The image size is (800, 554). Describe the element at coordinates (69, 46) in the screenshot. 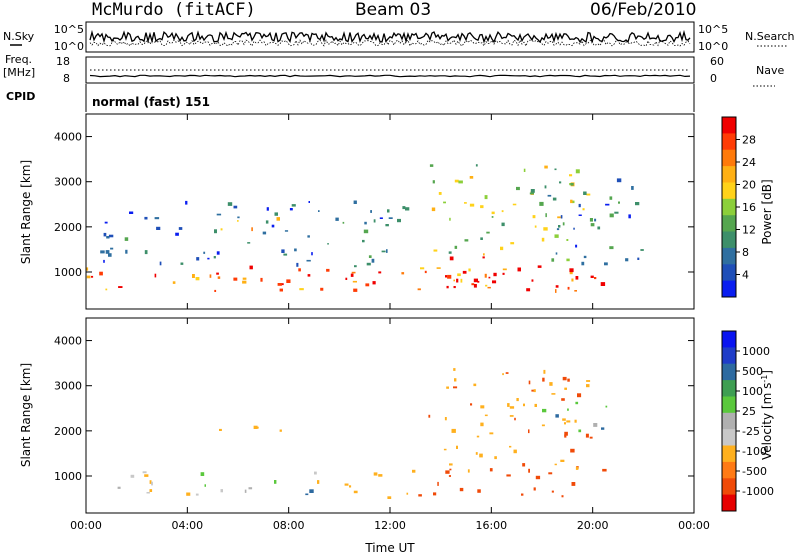

I see `noise-tick-left-bottom: 10^0` at that location.